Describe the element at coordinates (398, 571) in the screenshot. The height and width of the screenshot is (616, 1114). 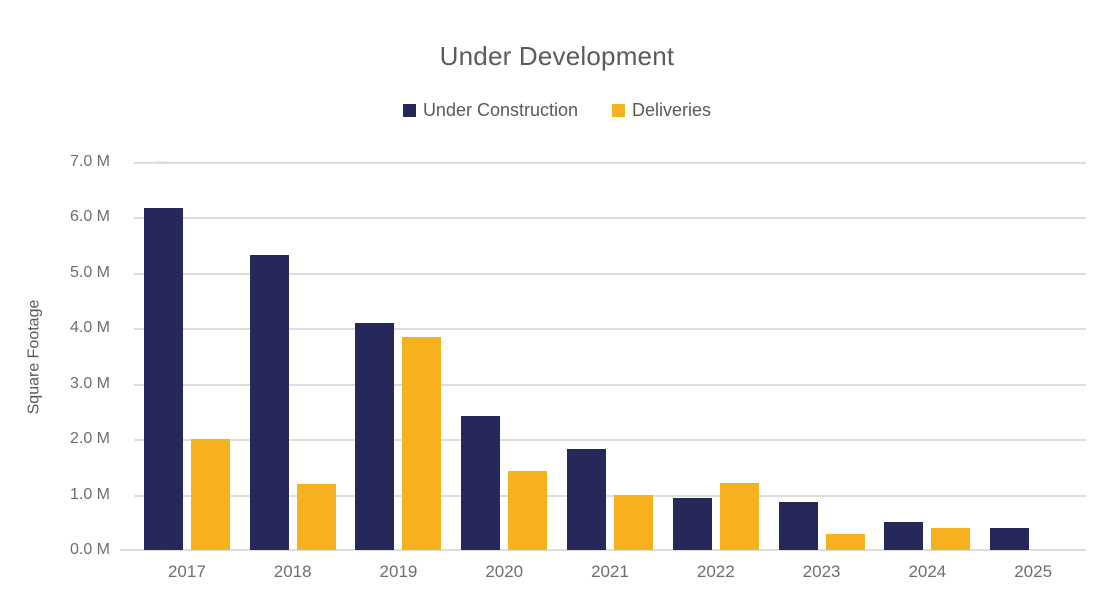
I see `x-axis-tick-label: 2019` at that location.